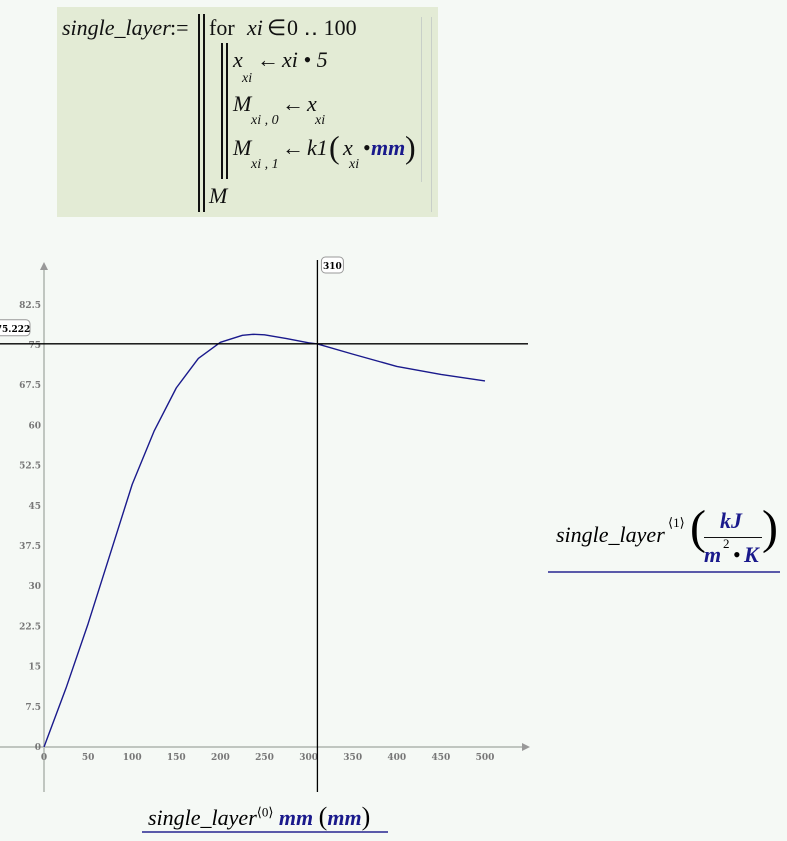 This screenshot has height=841, width=787. What do you see at coordinates (34, 587) in the screenshot?
I see `y-tick-label: 30` at bounding box center [34, 587].